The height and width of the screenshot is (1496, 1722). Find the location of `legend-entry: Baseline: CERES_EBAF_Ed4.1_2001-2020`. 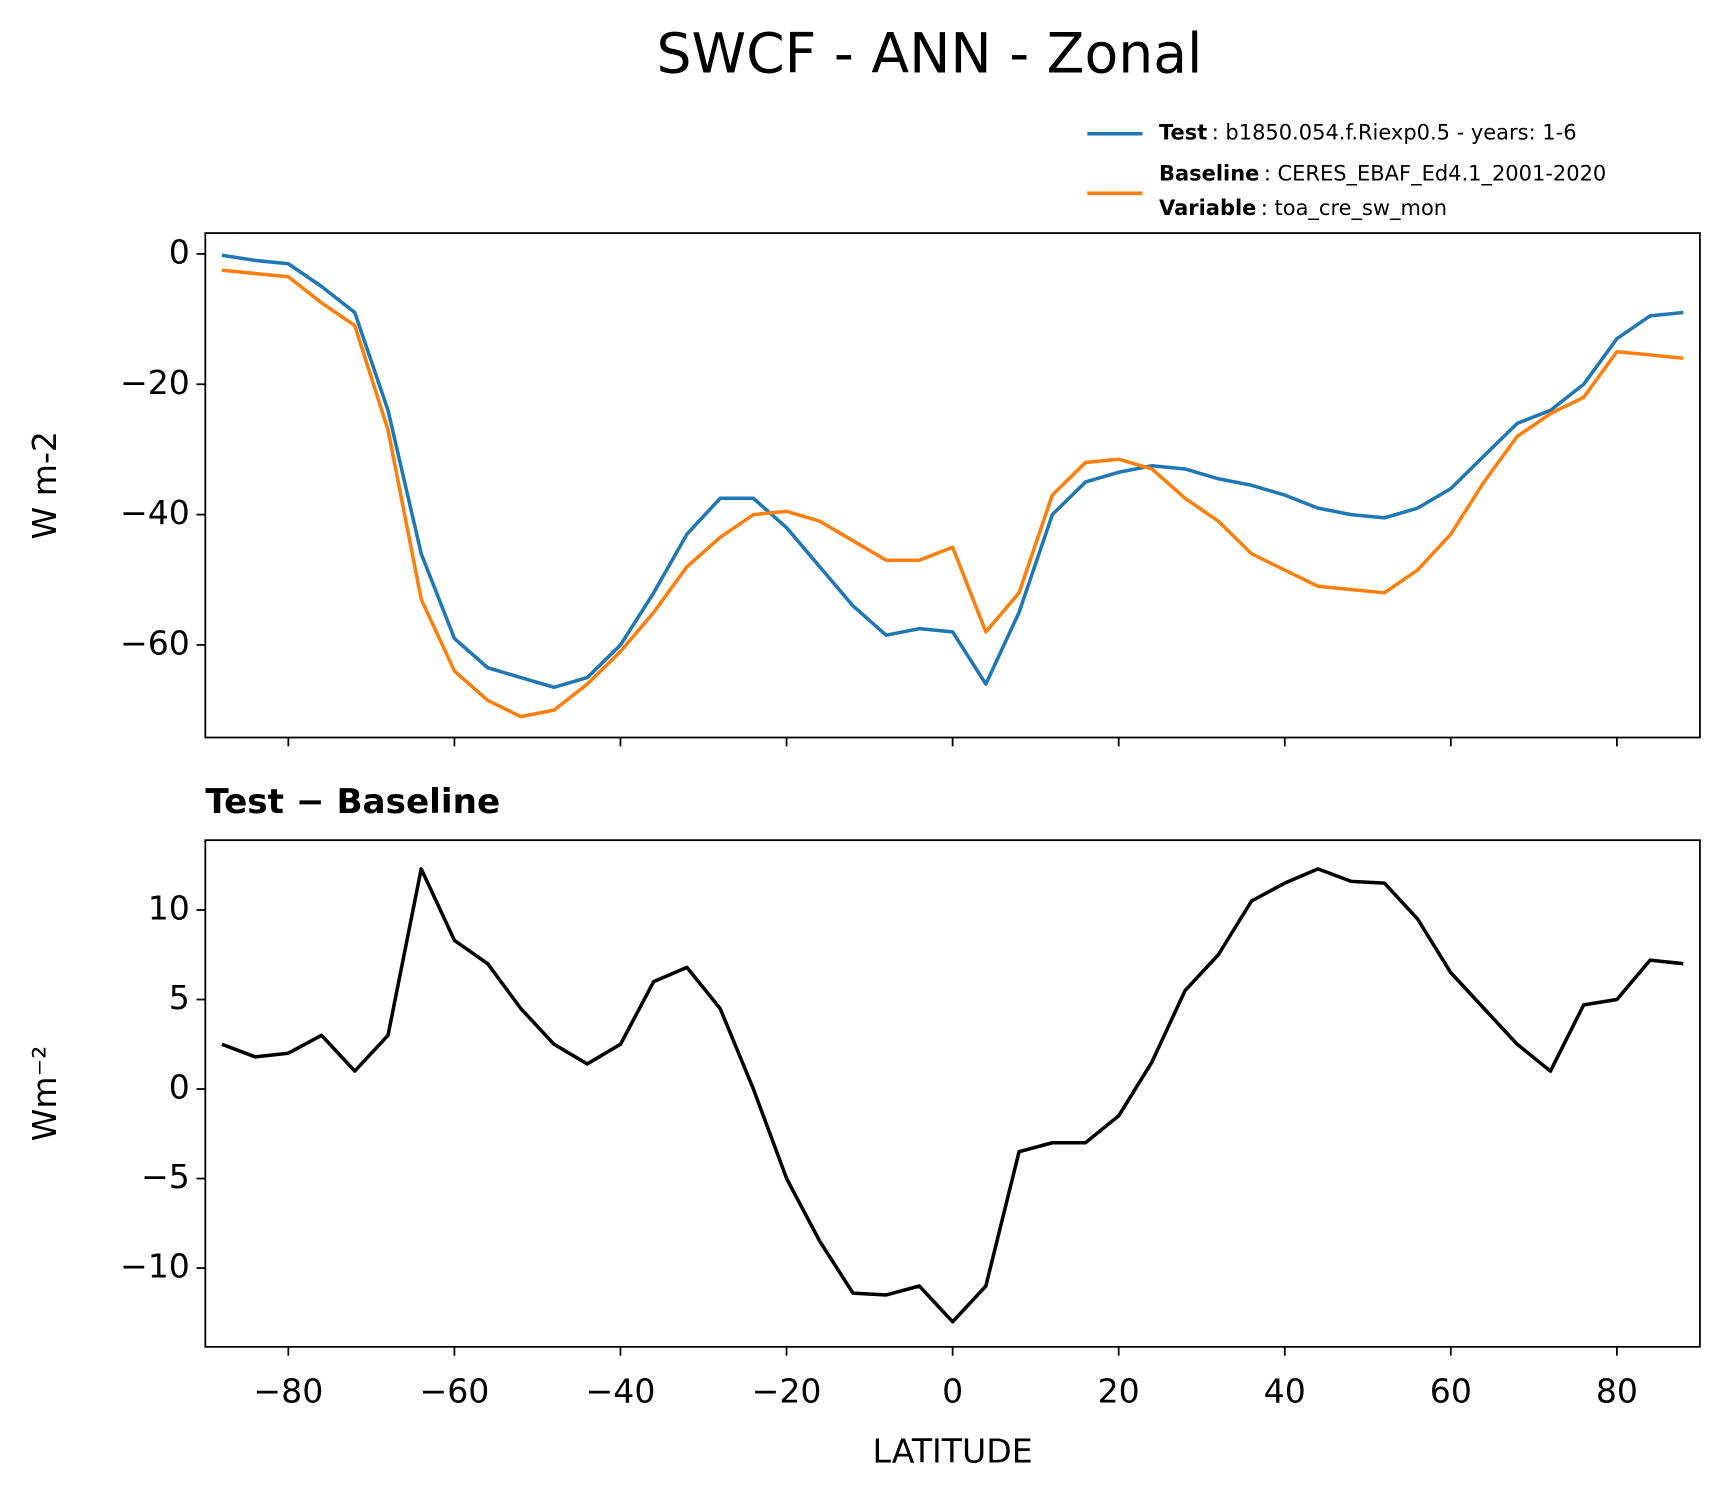

legend-entry: Baseline: CERES_EBAF_Ed4.1_2001-2020 is located at coordinates (1382, 174).